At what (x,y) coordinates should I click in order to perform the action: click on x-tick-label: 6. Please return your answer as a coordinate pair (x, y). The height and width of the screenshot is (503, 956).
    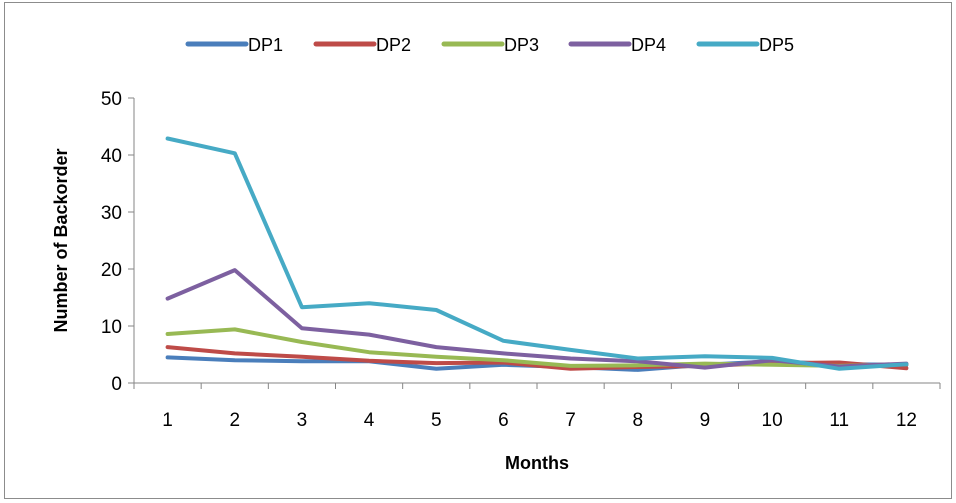
    Looking at the image, I should click on (503, 420).